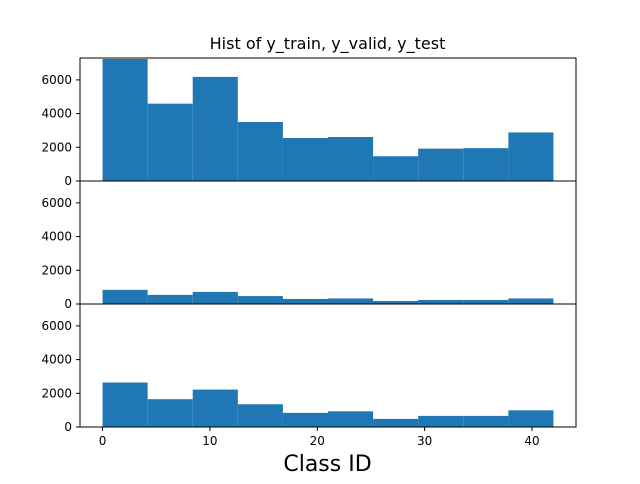 This screenshot has height=484, width=640. What do you see at coordinates (424, 441) in the screenshot?
I see `x-tick-label: 30` at bounding box center [424, 441].